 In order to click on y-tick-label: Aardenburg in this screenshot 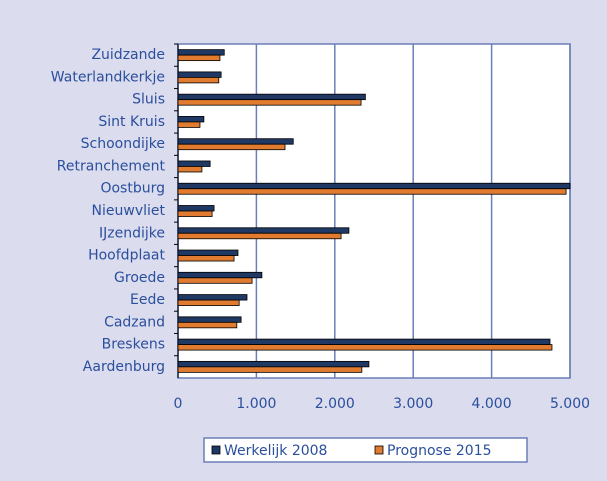, I will do `click(124, 367)`.